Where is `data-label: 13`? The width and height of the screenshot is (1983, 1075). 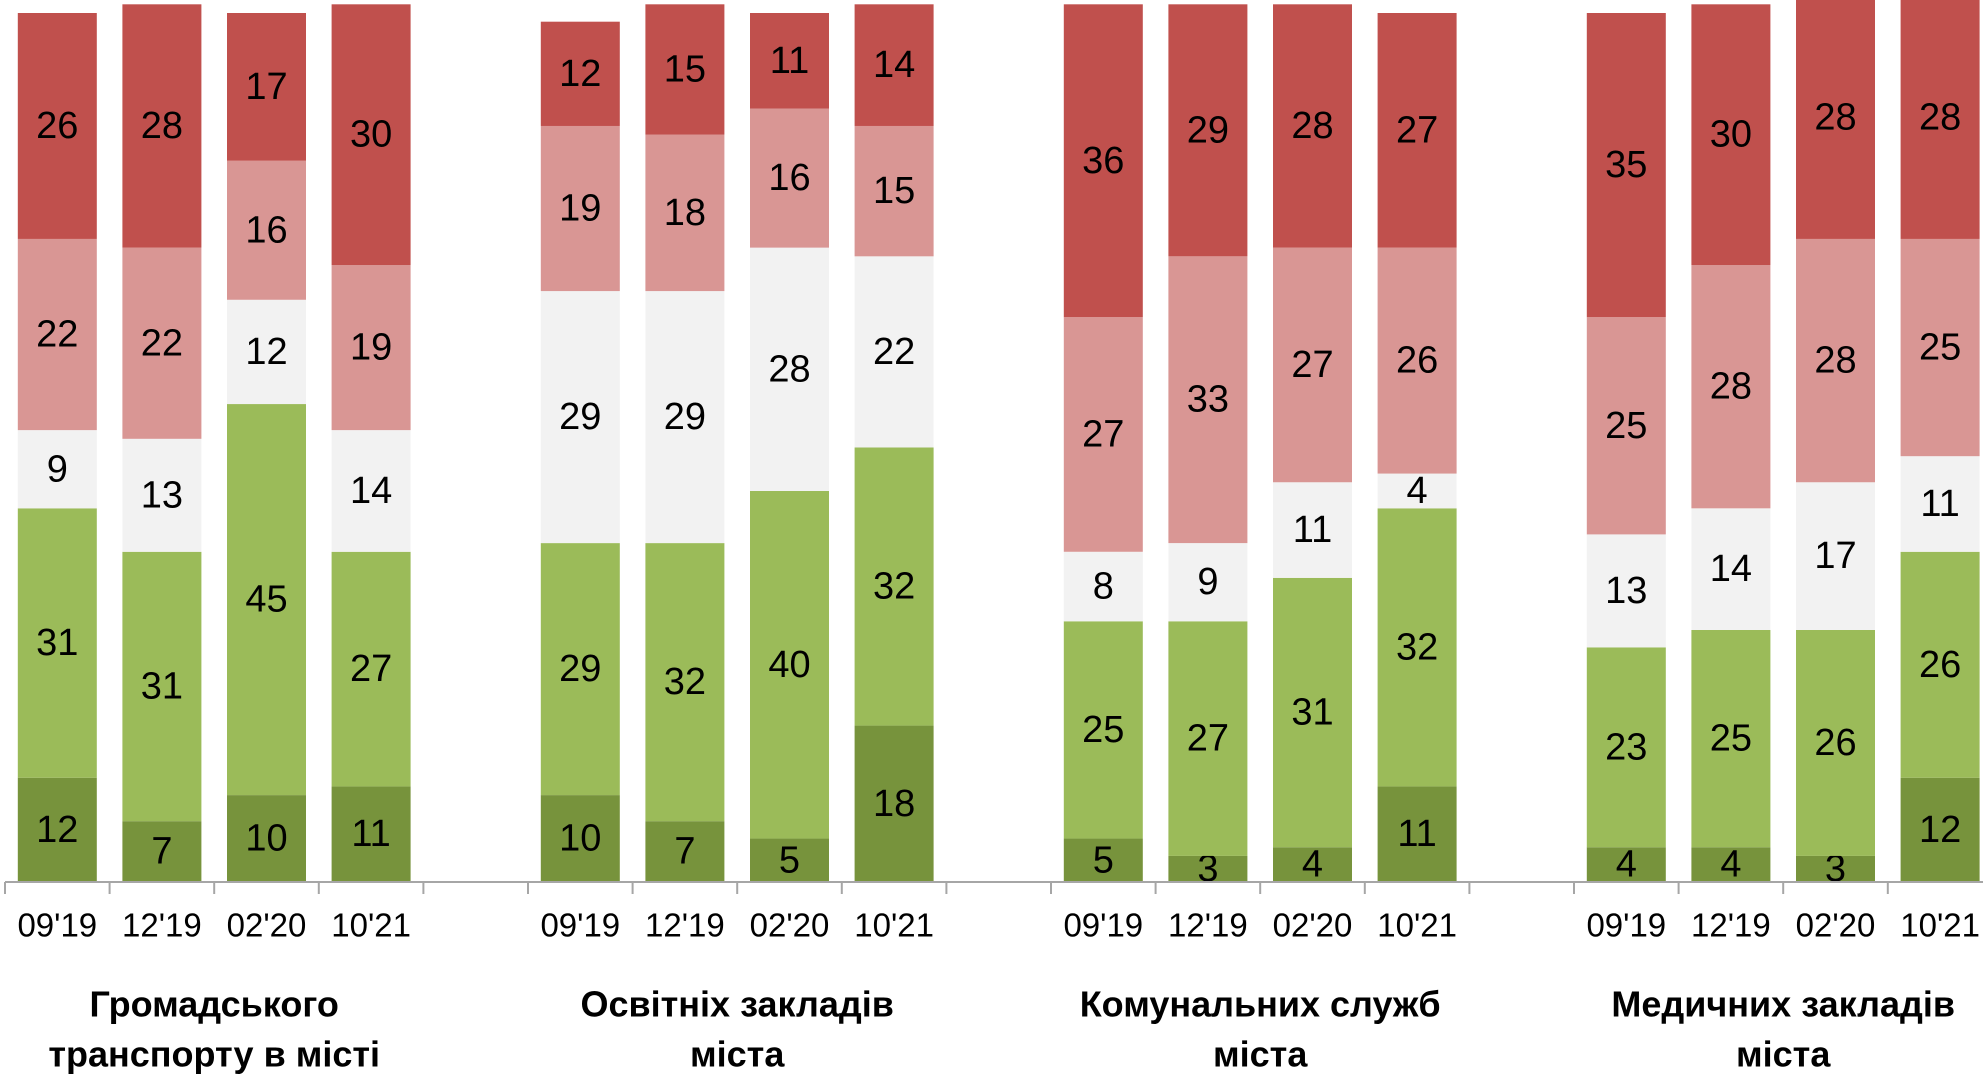 data-label: 13 is located at coordinates (1626, 591).